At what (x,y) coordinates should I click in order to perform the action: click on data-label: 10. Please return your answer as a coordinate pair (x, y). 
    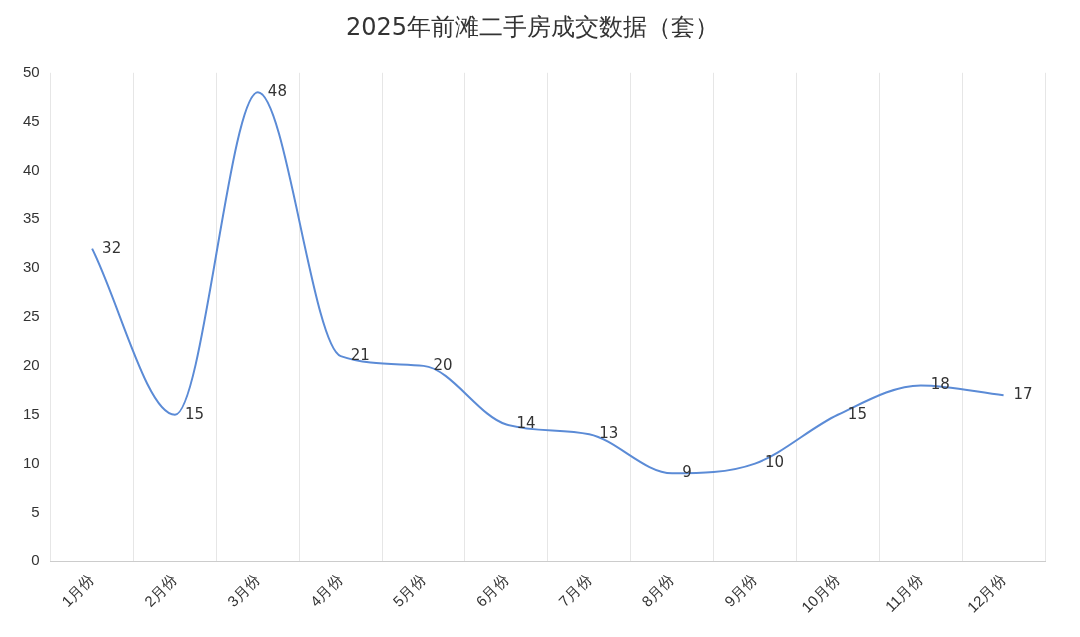
    Looking at the image, I should click on (774, 462).